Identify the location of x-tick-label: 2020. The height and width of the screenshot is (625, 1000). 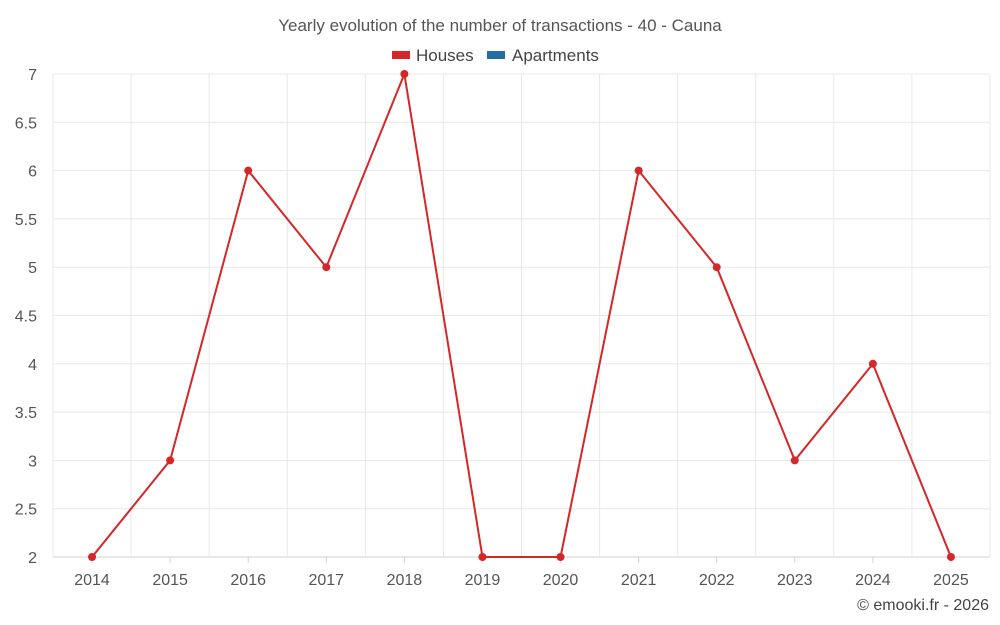
(561, 580).